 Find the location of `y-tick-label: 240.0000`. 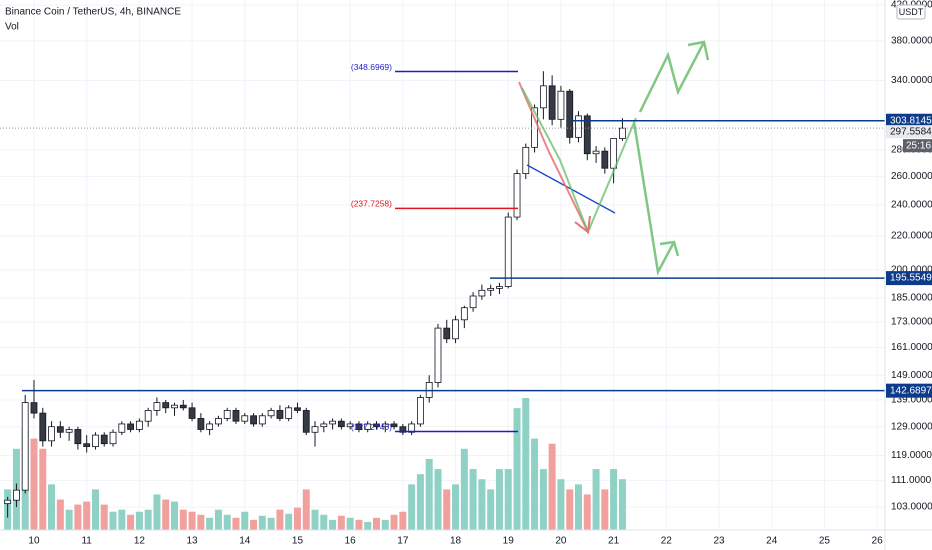

y-tick-label: 240.0000 is located at coordinates (911, 205).